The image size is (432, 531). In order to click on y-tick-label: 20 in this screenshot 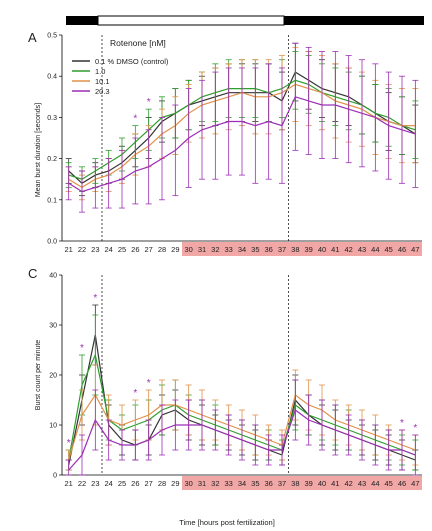, I will do `click(53, 376)`.